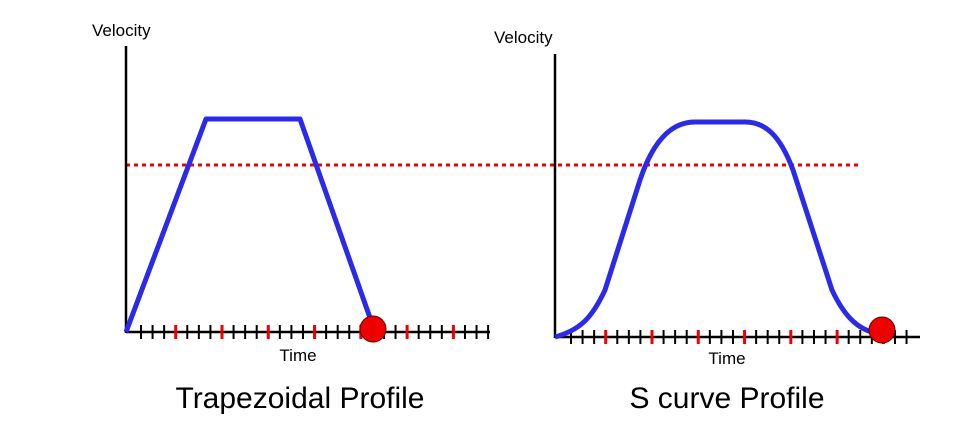 This screenshot has width=968, height=448. I want to click on profile-title: S curve Profile, so click(726, 398).